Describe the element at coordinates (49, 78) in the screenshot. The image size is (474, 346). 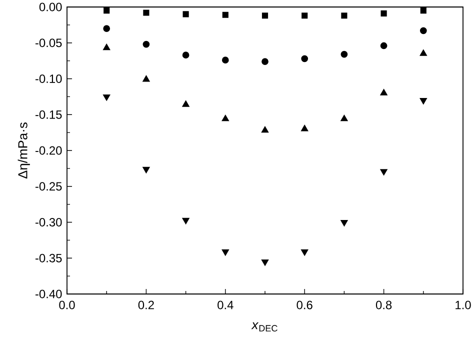
I see `y-tick-label: -0.10` at that location.